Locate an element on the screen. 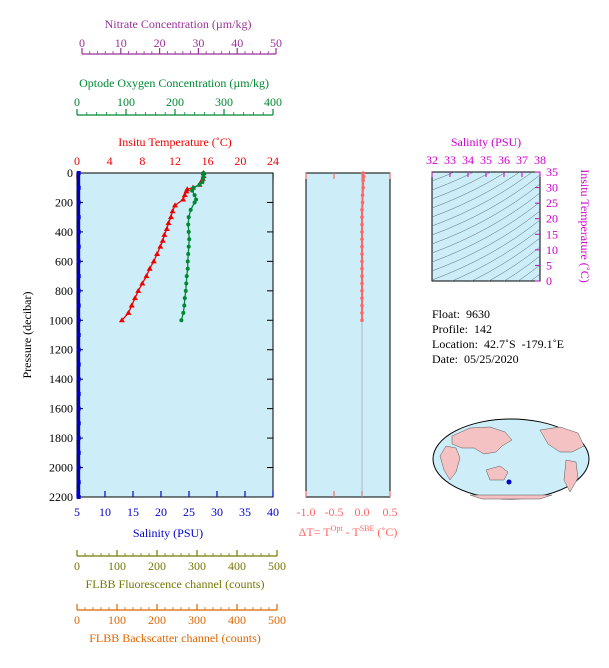  pressure-tick-label: 1600 is located at coordinates (61, 409).